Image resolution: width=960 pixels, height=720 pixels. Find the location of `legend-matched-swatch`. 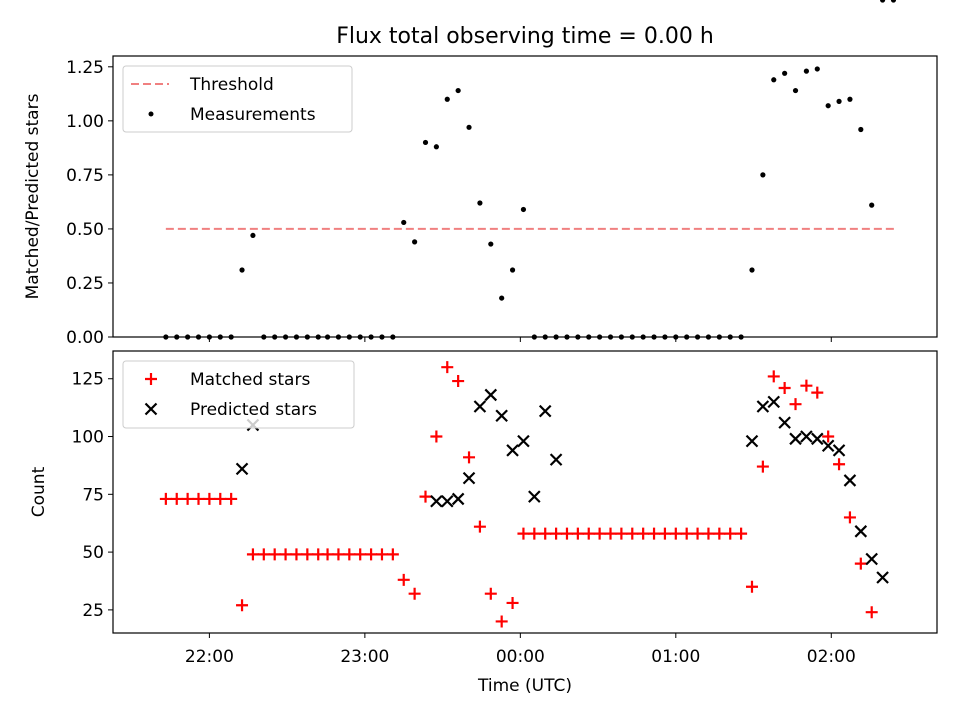

legend-matched-swatch is located at coordinates (151, 379).